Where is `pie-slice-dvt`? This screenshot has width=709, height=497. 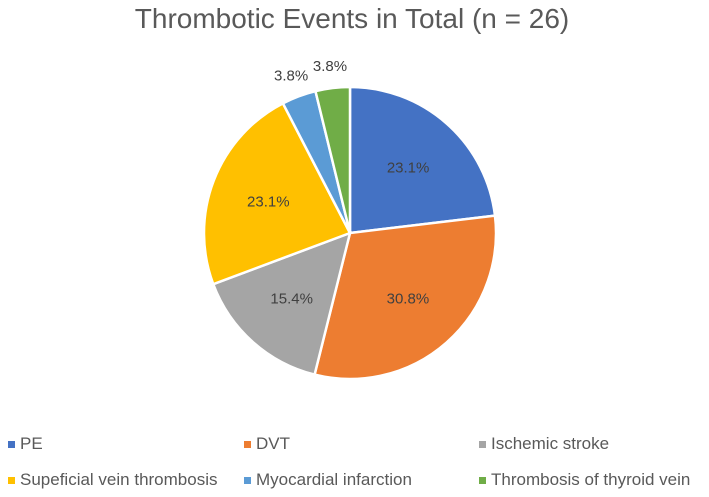
pie-slice-dvt is located at coordinates (405, 297).